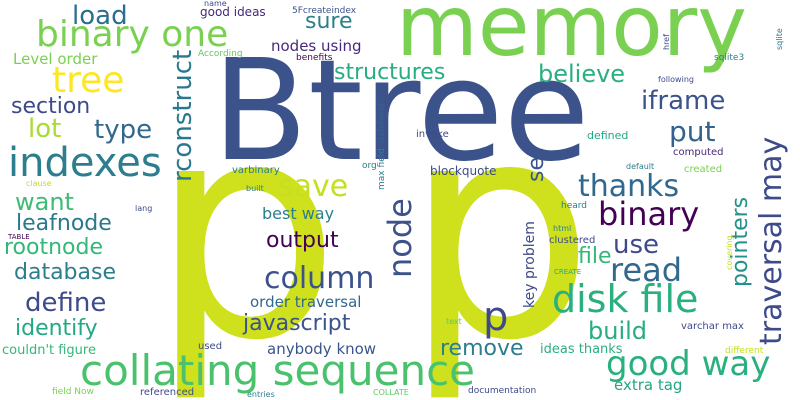  Describe the element at coordinates (676, 79) in the screenshot. I see `cloud-word-following: following` at that location.